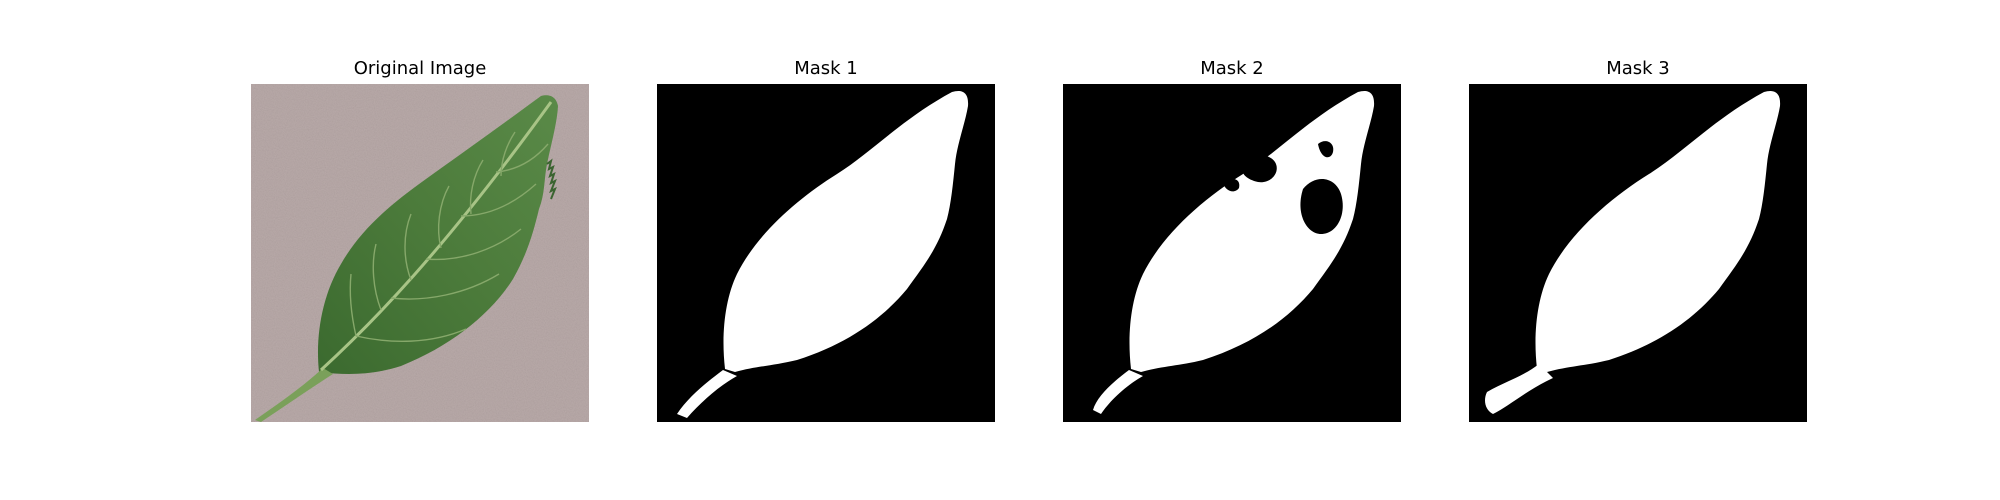 Image resolution: width=2000 pixels, height=500 pixels. What do you see at coordinates (420, 68) in the screenshot?
I see `panel-title: Original Image` at bounding box center [420, 68].